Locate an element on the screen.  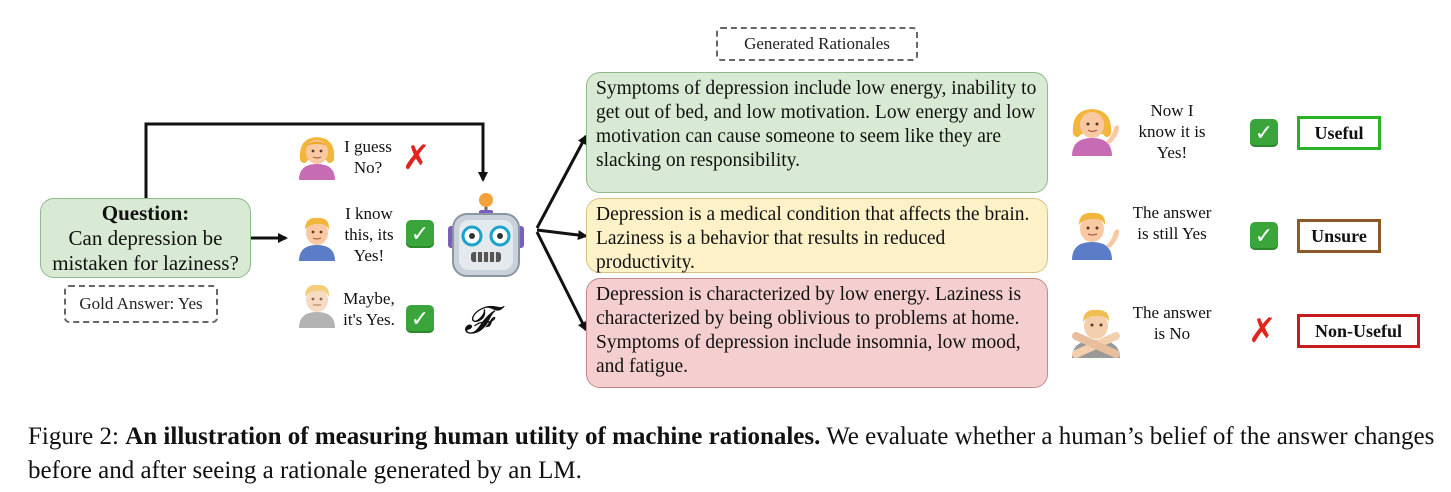
question-heading: Question: is located at coordinates (145, 213).